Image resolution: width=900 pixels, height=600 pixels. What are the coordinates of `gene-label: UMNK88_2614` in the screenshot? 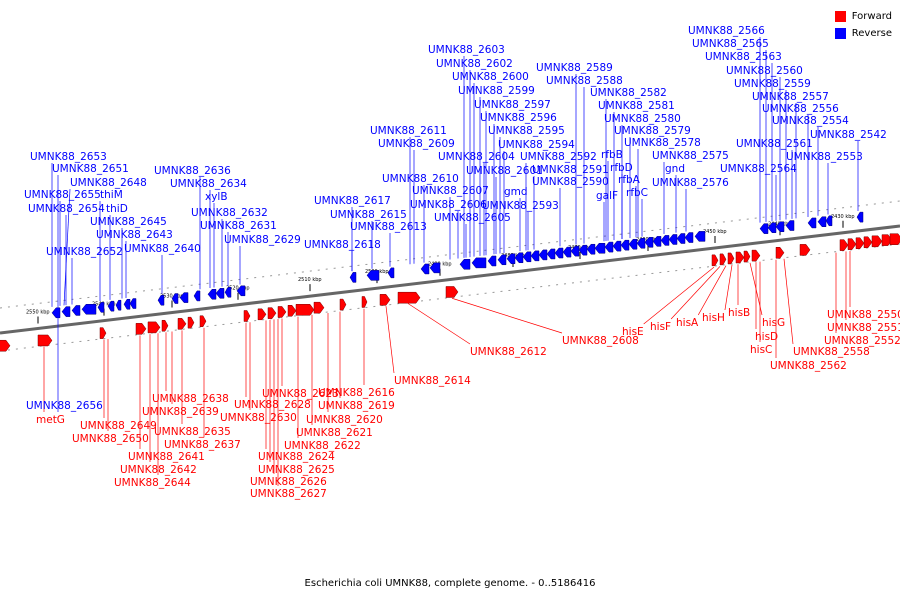 It's located at (432, 381).